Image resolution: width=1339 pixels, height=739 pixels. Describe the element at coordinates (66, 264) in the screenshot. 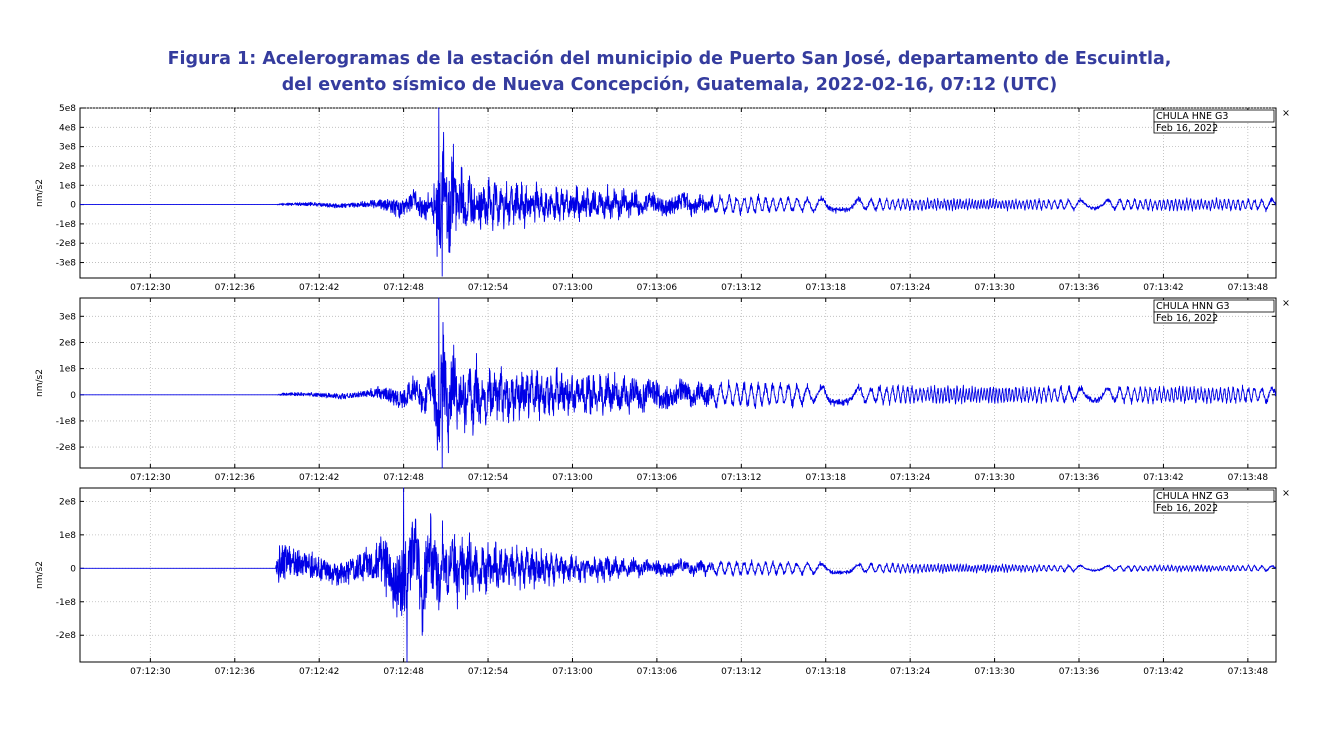

I see `y-tick-label: -3e8` at that location.